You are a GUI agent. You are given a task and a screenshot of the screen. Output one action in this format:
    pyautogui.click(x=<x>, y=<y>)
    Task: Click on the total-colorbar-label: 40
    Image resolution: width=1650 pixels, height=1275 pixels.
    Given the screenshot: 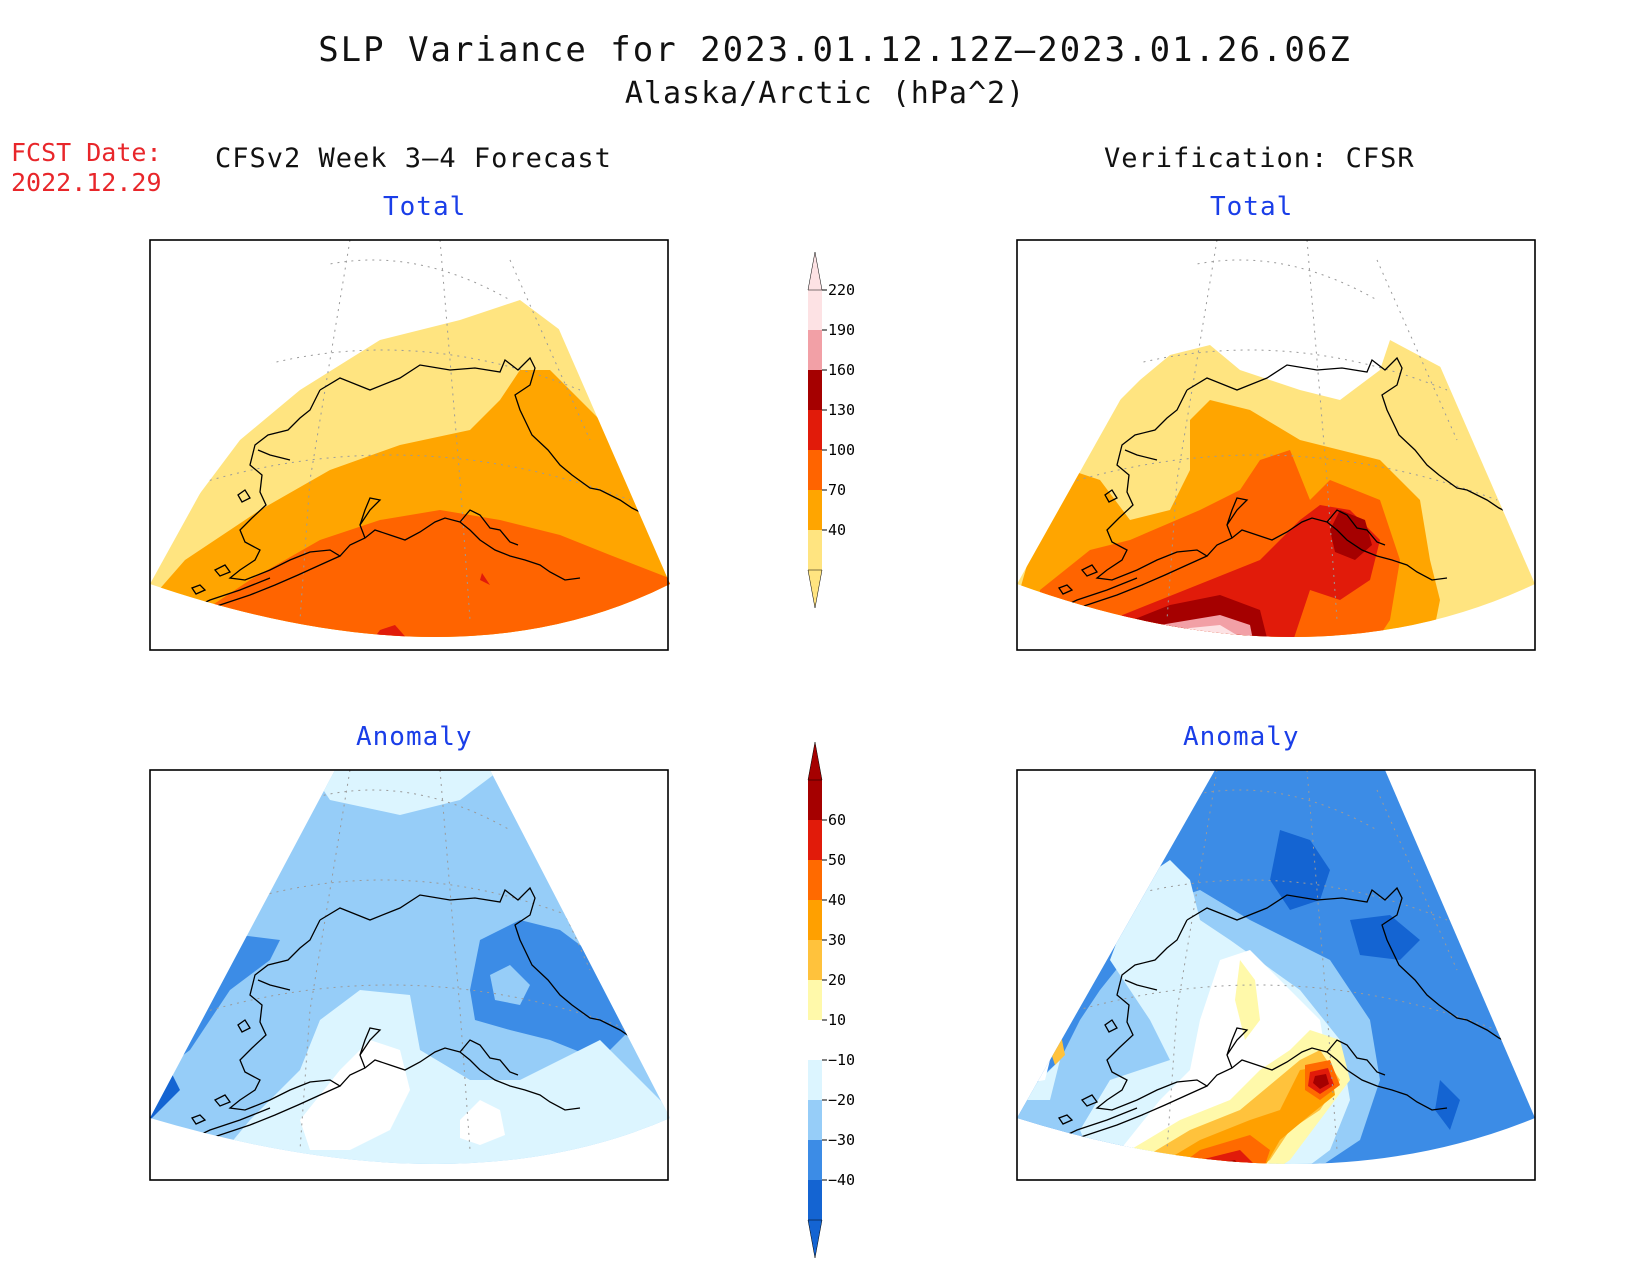 What is the action you would take?
    pyautogui.click(x=837, y=530)
    